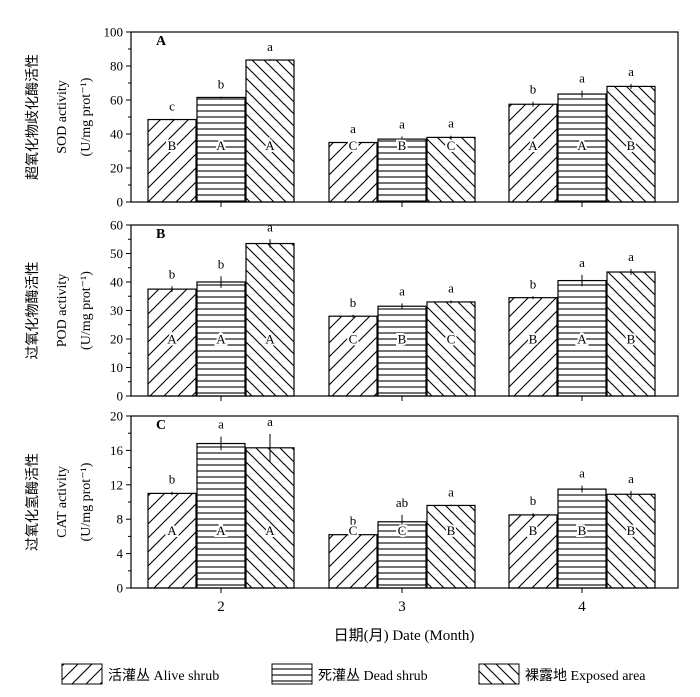 Image resolution: width=700 pixels, height=697 pixels. What do you see at coordinates (116, 367) in the screenshot?
I see `y-tick-label: 10` at bounding box center [116, 367].